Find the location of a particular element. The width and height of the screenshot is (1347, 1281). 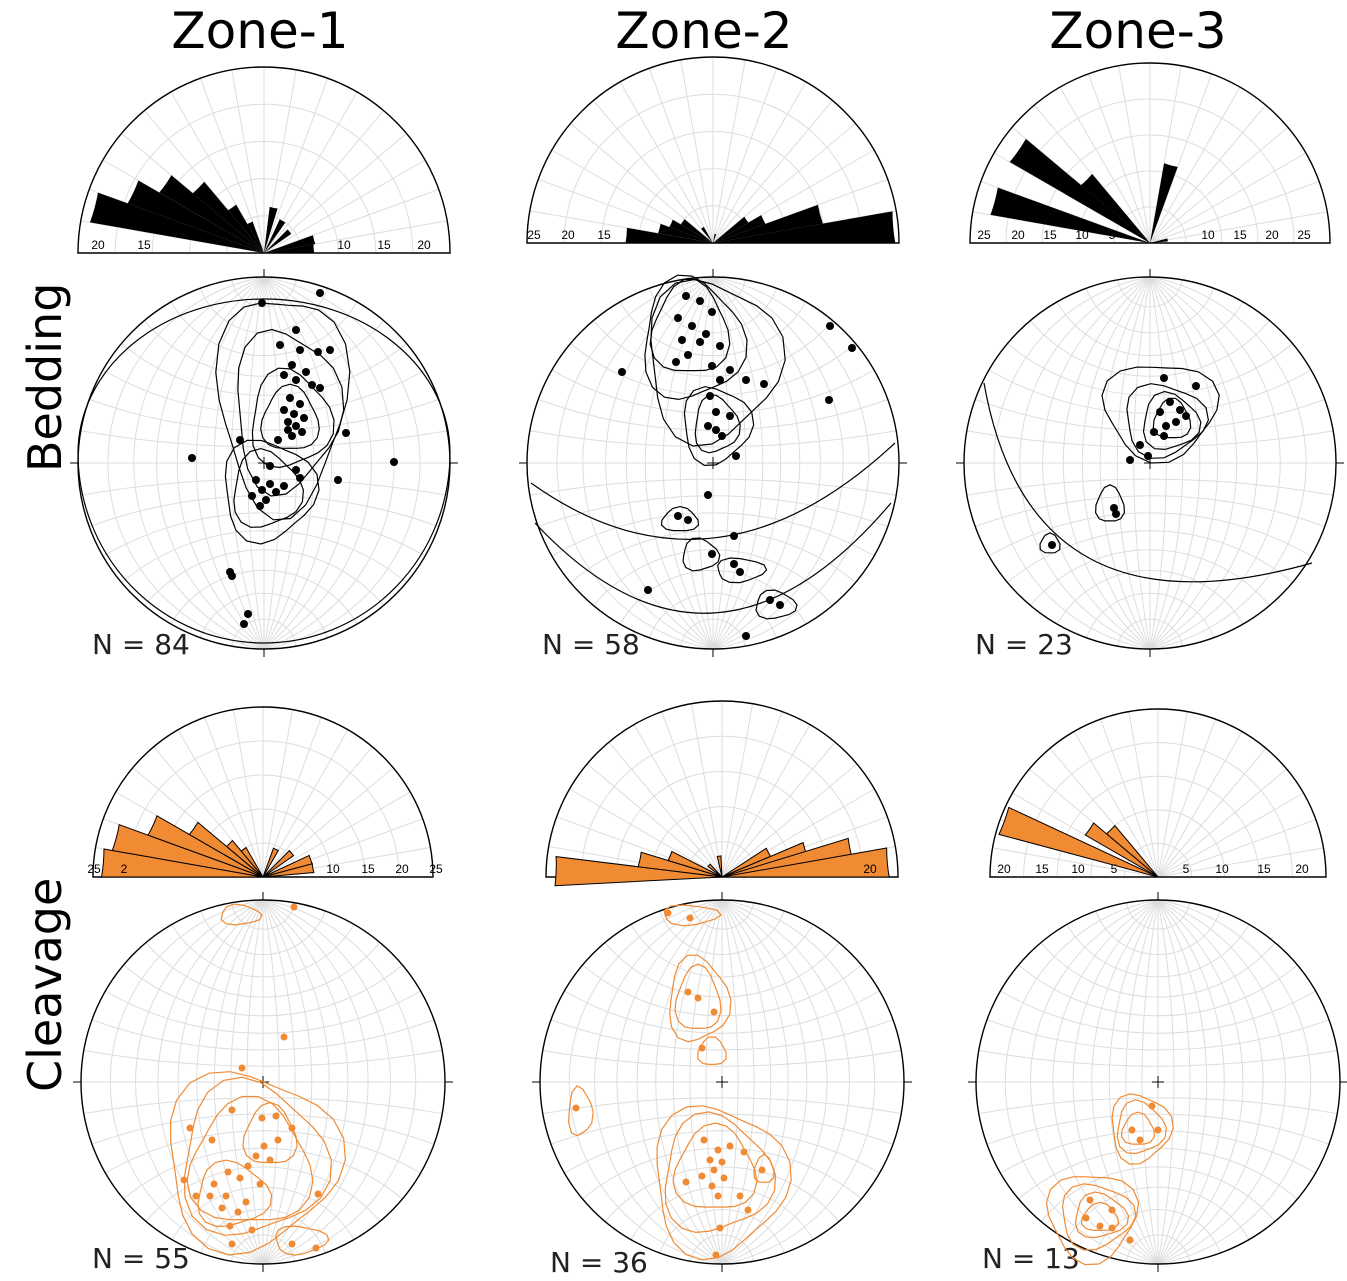

cleavage-rose-zone-1-tick-label-2: 10 is located at coordinates (333, 869).